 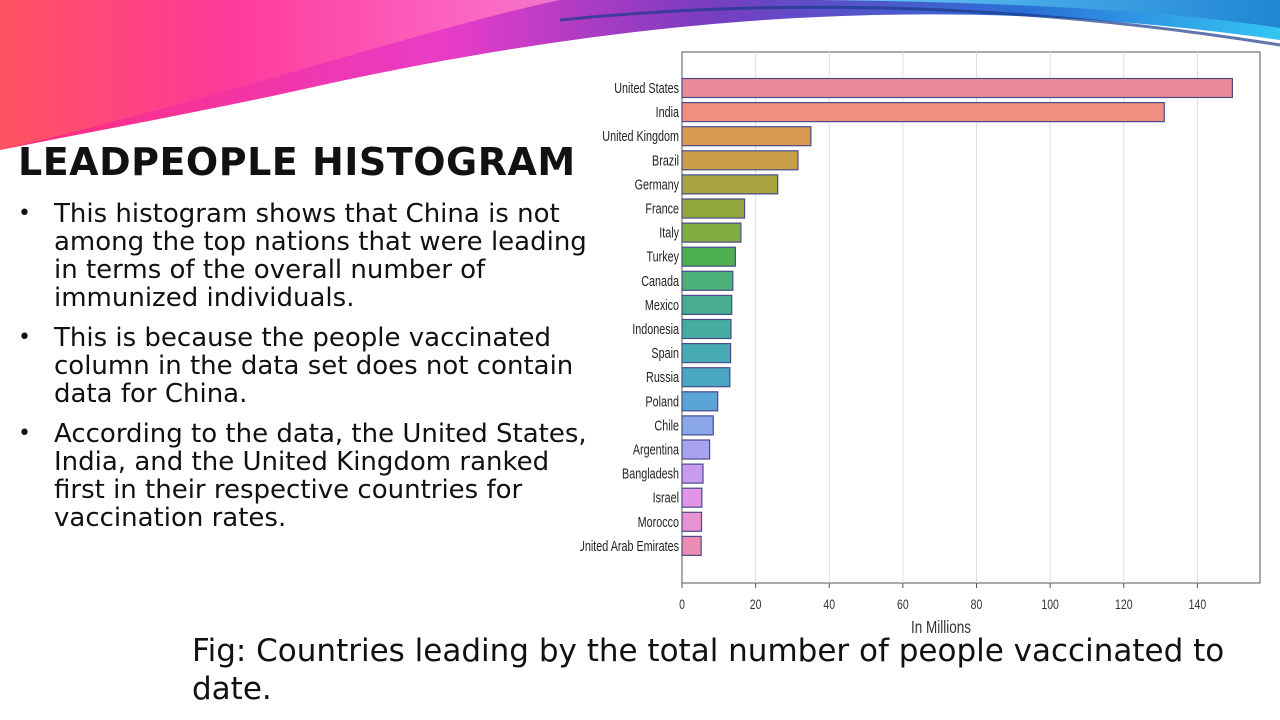 I want to click on category-label: Brazil, so click(x=665, y=160).